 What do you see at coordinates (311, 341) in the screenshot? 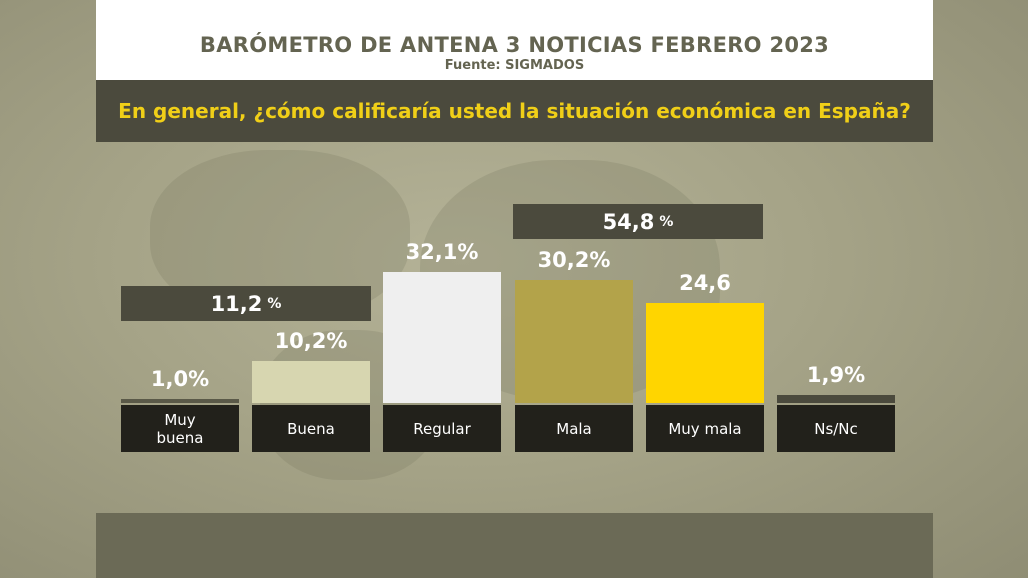
I see `bar-value-label: 10,2%` at bounding box center [311, 341].